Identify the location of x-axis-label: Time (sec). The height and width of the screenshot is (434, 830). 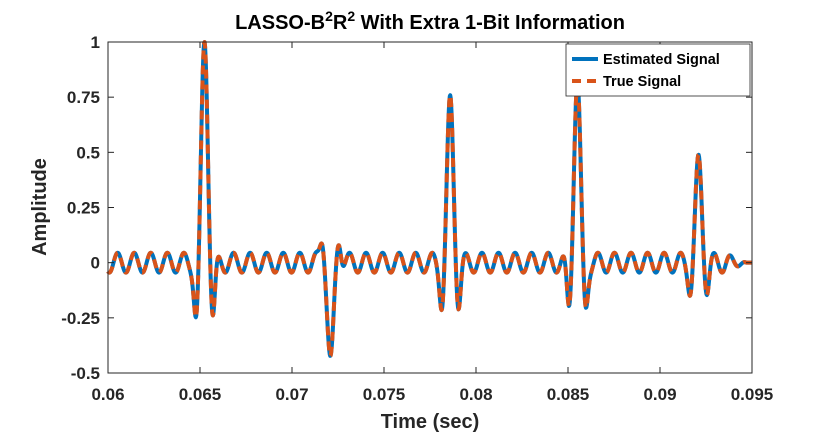
(430, 422).